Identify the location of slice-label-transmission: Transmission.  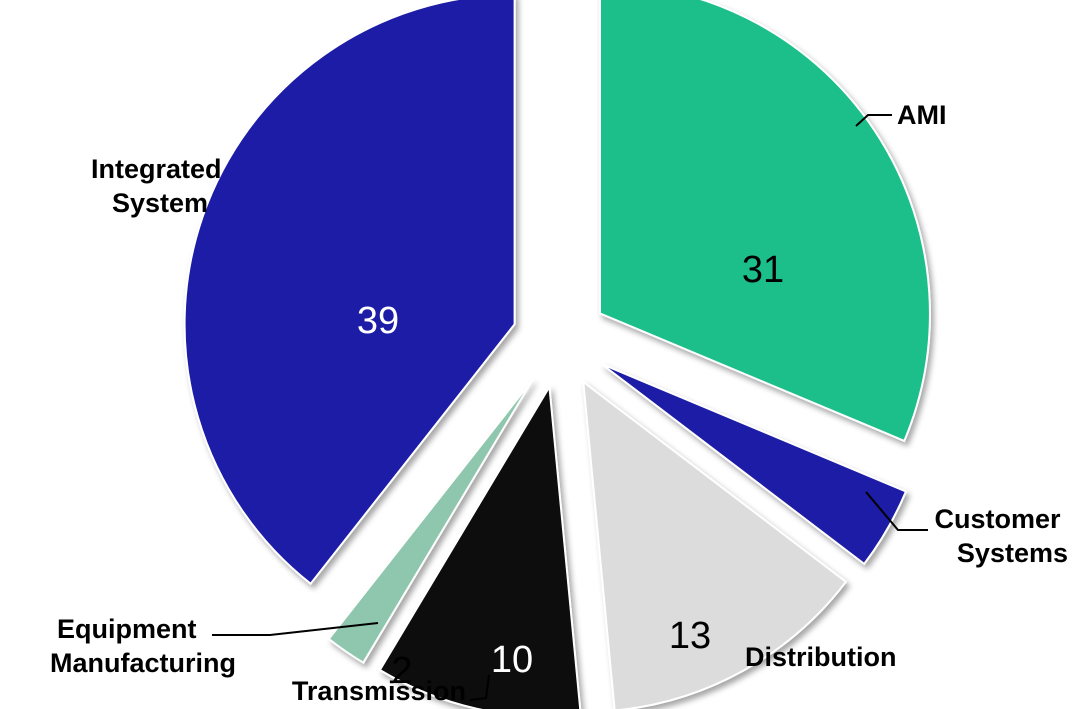
(379, 691).